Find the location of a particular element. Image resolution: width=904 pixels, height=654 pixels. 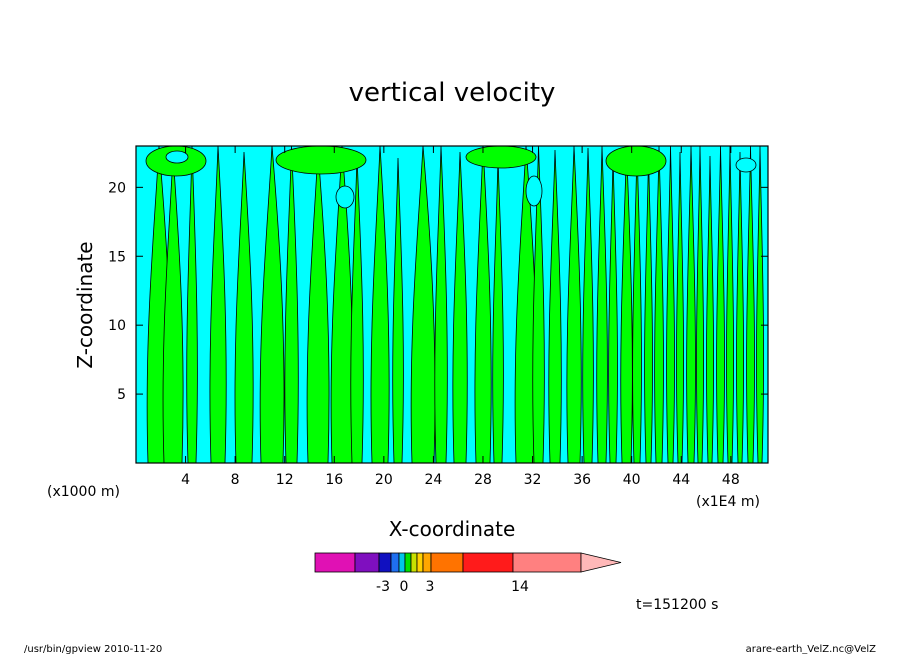

y-tick-label: 5 is located at coordinates (121, 395).